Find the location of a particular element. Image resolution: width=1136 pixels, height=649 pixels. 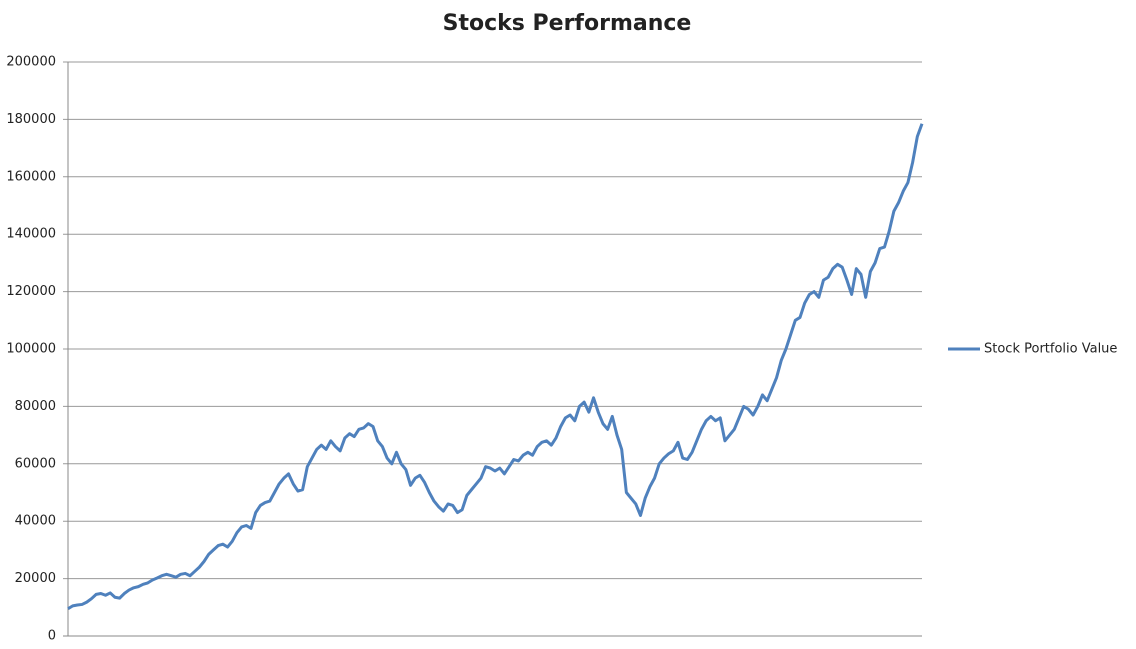

y-tick-label: 20000 is located at coordinates (35, 578).